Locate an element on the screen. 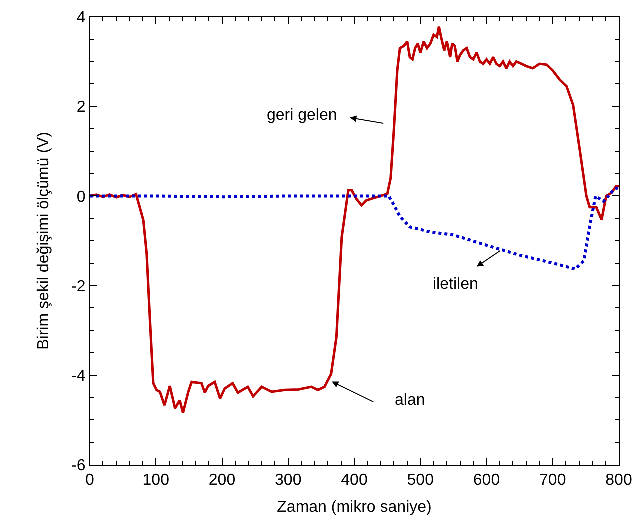 This screenshot has height=532, width=635. y-tick-label: -6 is located at coordinates (79, 466).